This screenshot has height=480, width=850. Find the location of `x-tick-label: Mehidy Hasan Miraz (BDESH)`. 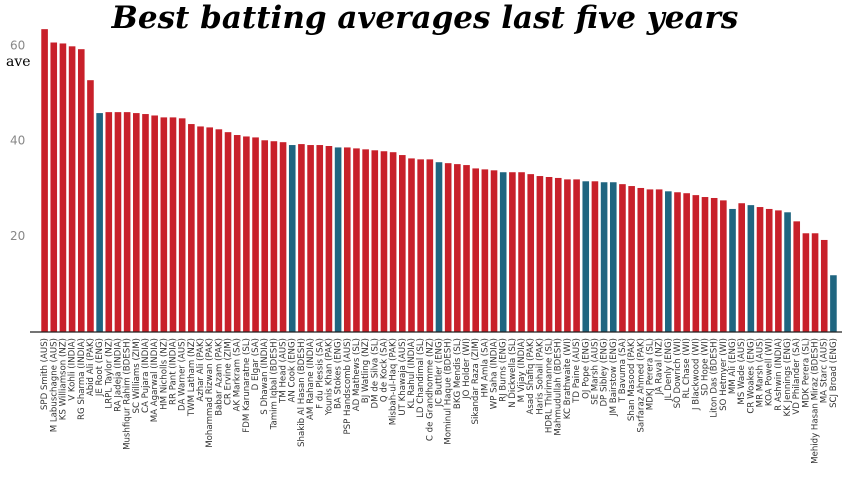

x-tick-label: Mehidy Hasan Miraz (BDESH) is located at coordinates (816, 401).